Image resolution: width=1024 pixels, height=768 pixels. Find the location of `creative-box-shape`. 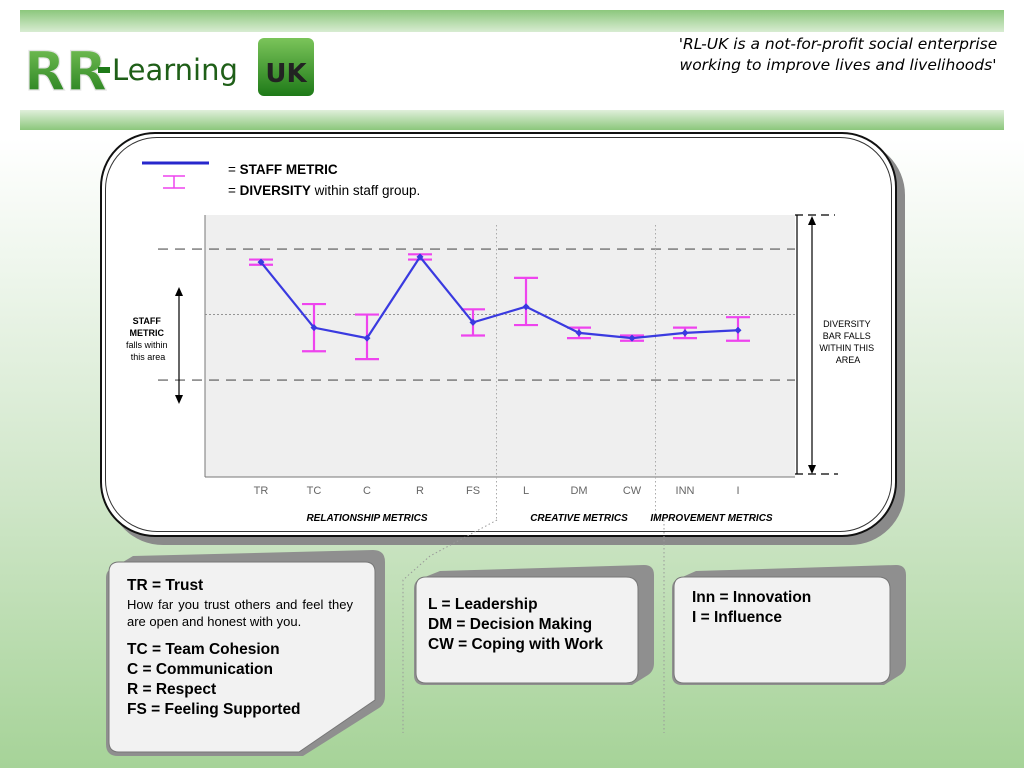

creative-box-shape is located at coordinates (534, 625).